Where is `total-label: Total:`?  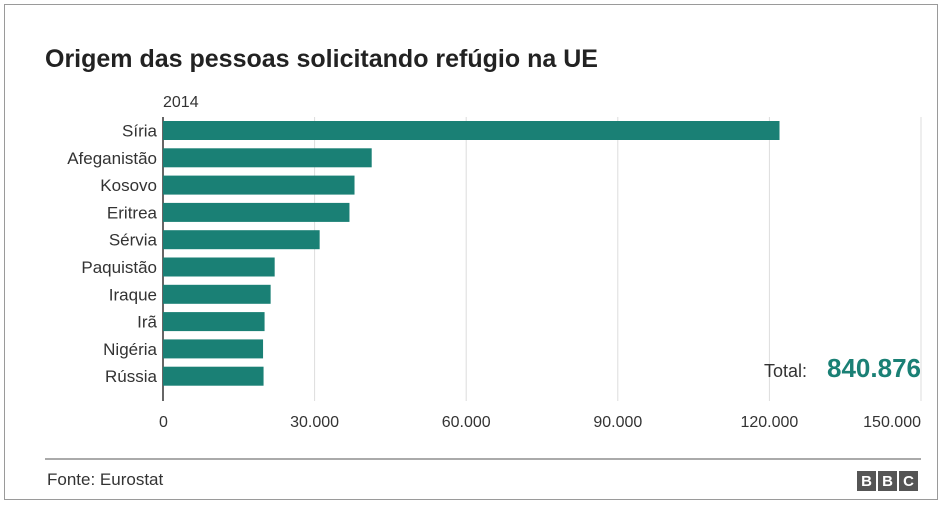 total-label: Total: is located at coordinates (785, 371).